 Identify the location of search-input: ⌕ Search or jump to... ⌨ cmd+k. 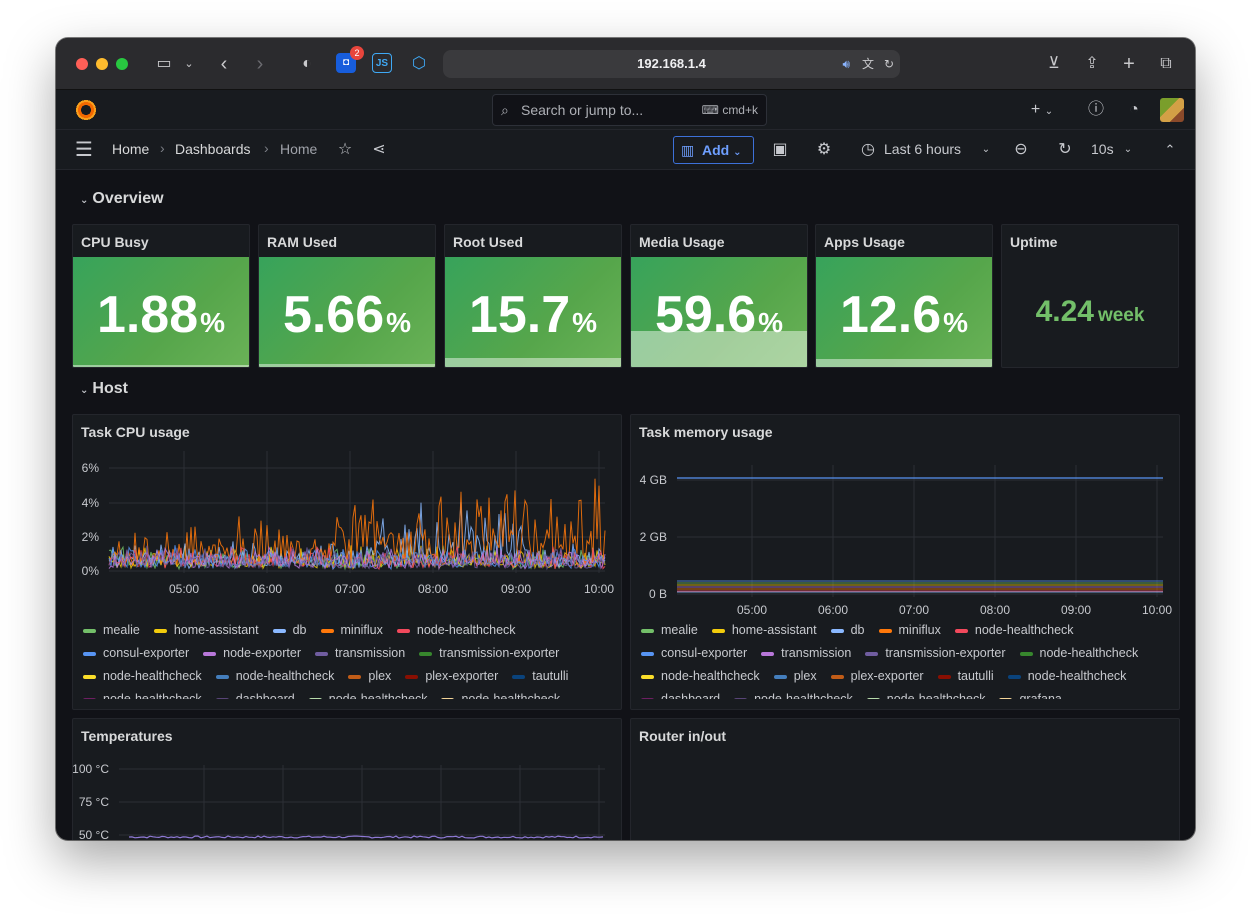
(629, 110).